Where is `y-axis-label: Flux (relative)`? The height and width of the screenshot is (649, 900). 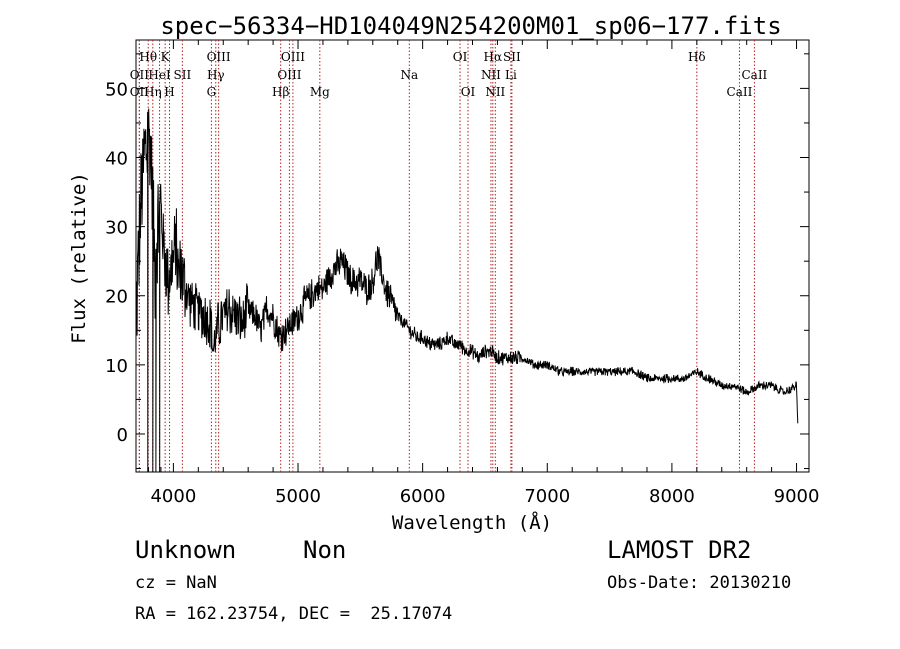 y-axis-label: Flux (relative) is located at coordinates (79, 258).